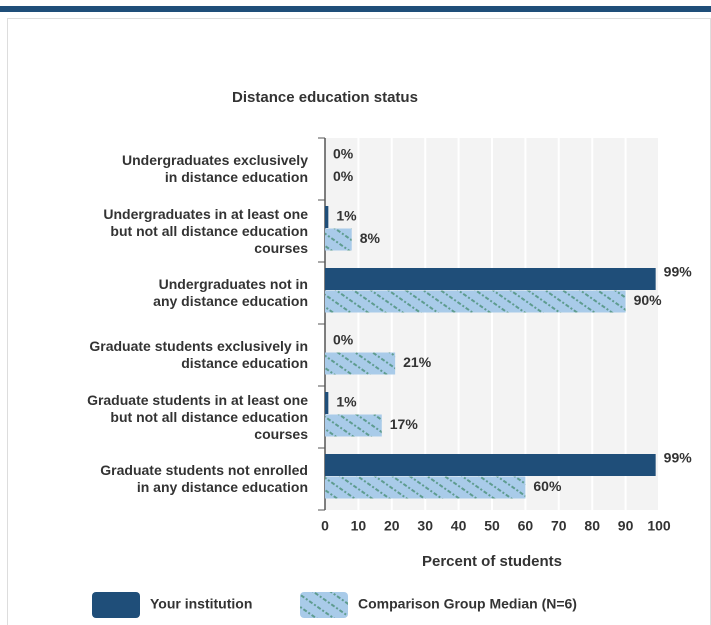 This screenshot has height=625, width=711. What do you see at coordinates (359, 526) in the screenshot?
I see `x-tick-label: 10` at bounding box center [359, 526].